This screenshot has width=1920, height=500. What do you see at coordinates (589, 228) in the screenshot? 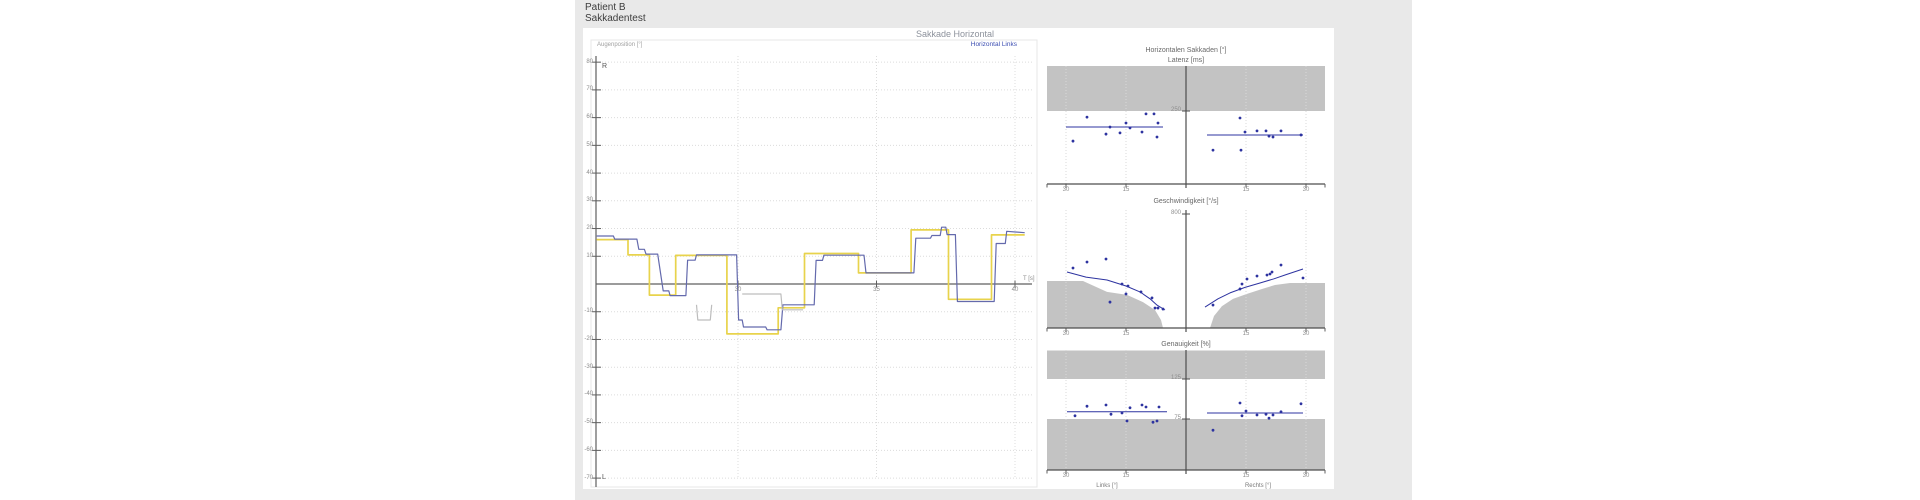
I see `main-y-tick-label: 20` at bounding box center [589, 228].